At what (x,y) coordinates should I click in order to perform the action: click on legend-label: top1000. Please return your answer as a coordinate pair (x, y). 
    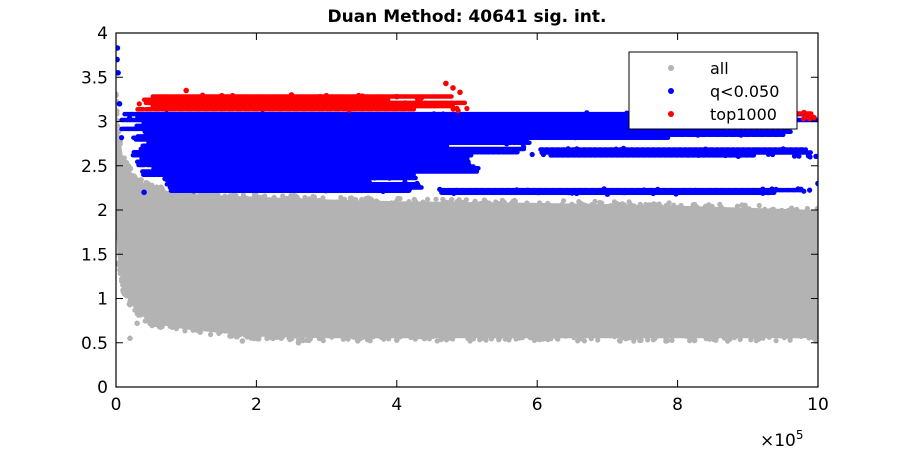
    Looking at the image, I should click on (743, 114).